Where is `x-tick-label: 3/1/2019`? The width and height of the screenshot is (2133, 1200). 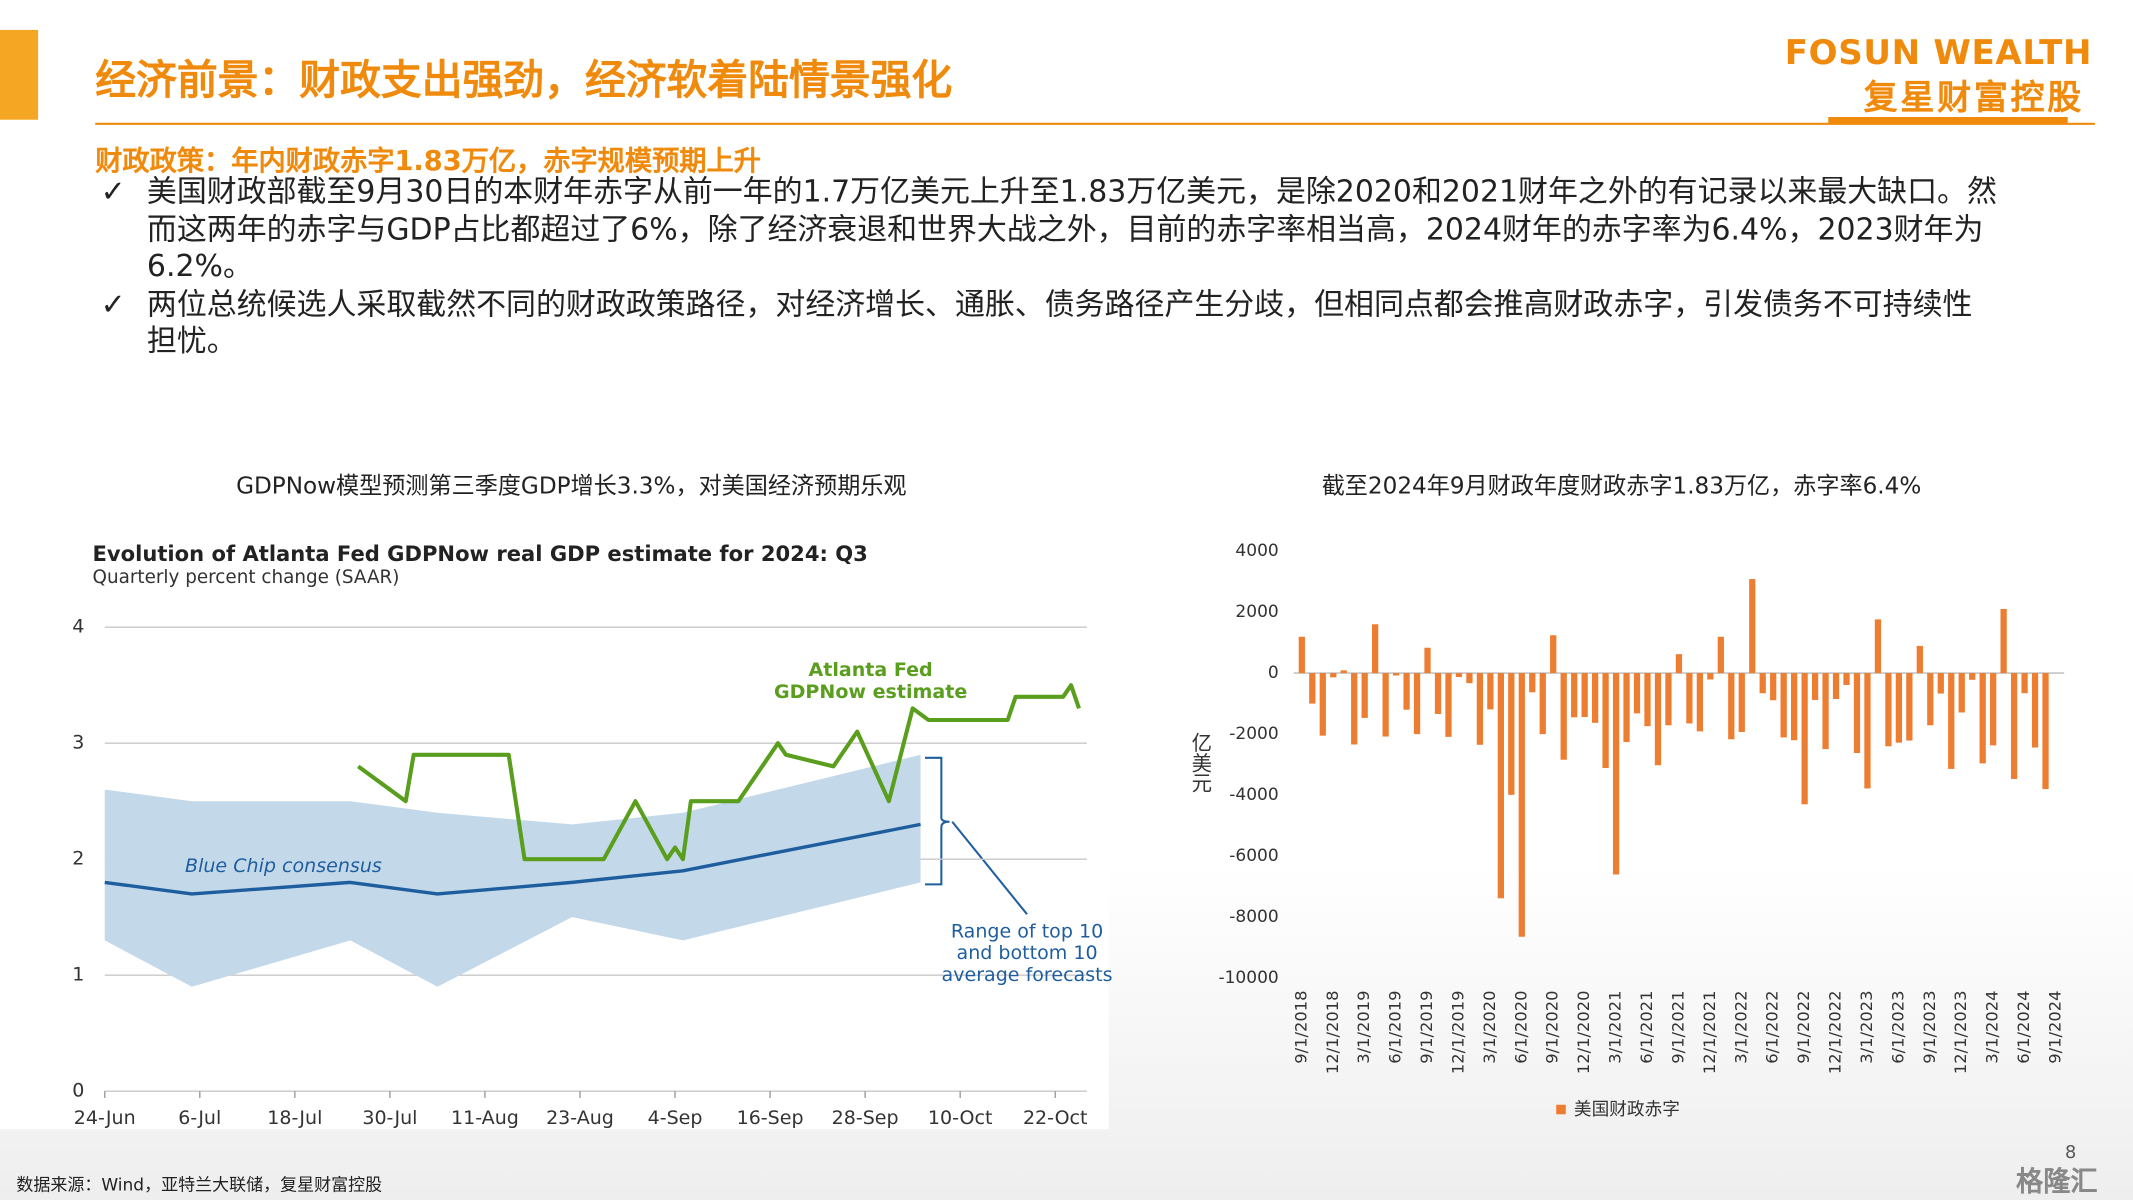 x-tick-label: 3/1/2019 is located at coordinates (1363, 1026).